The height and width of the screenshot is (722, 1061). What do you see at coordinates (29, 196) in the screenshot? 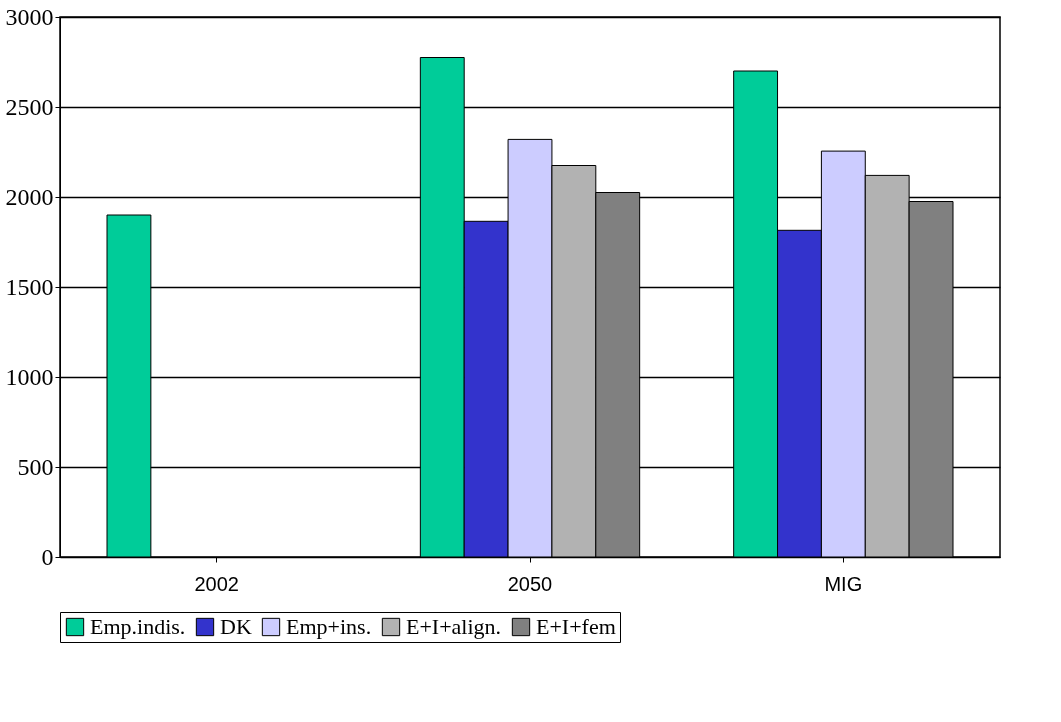
I see `y-tick-label: 2000` at bounding box center [29, 196].